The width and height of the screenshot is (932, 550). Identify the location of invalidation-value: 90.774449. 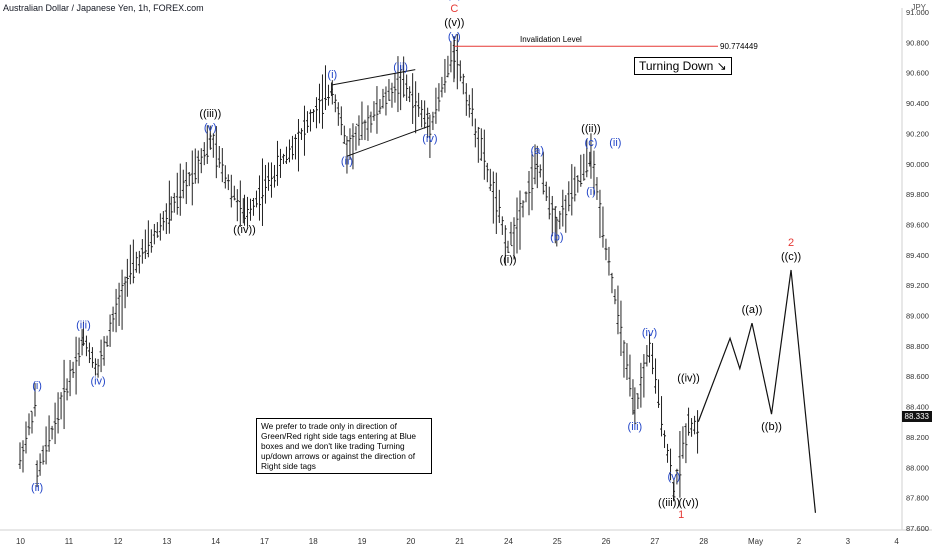
(739, 46).